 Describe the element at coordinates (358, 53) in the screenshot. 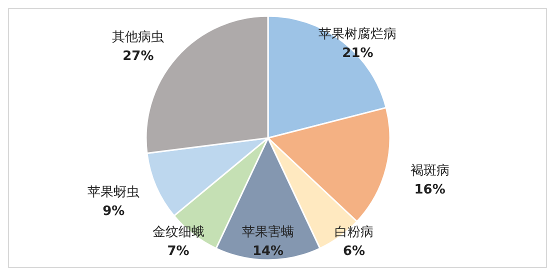

I see `data-label: 21%` at that location.